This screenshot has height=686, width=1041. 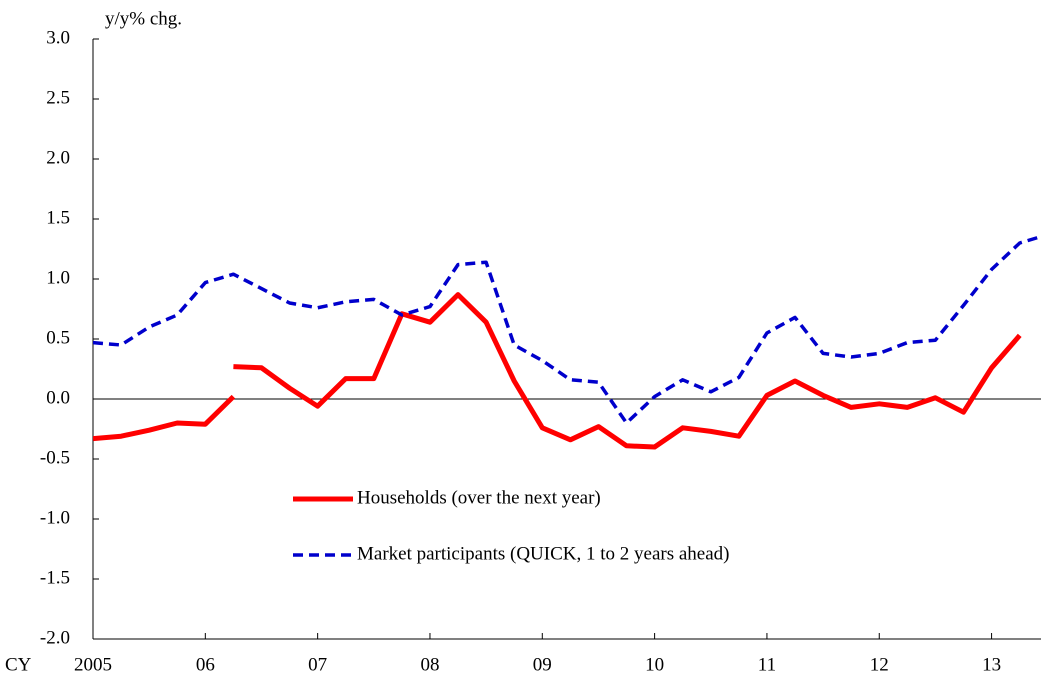 I want to click on y-axis-label: y/y% chg., so click(x=143, y=18).